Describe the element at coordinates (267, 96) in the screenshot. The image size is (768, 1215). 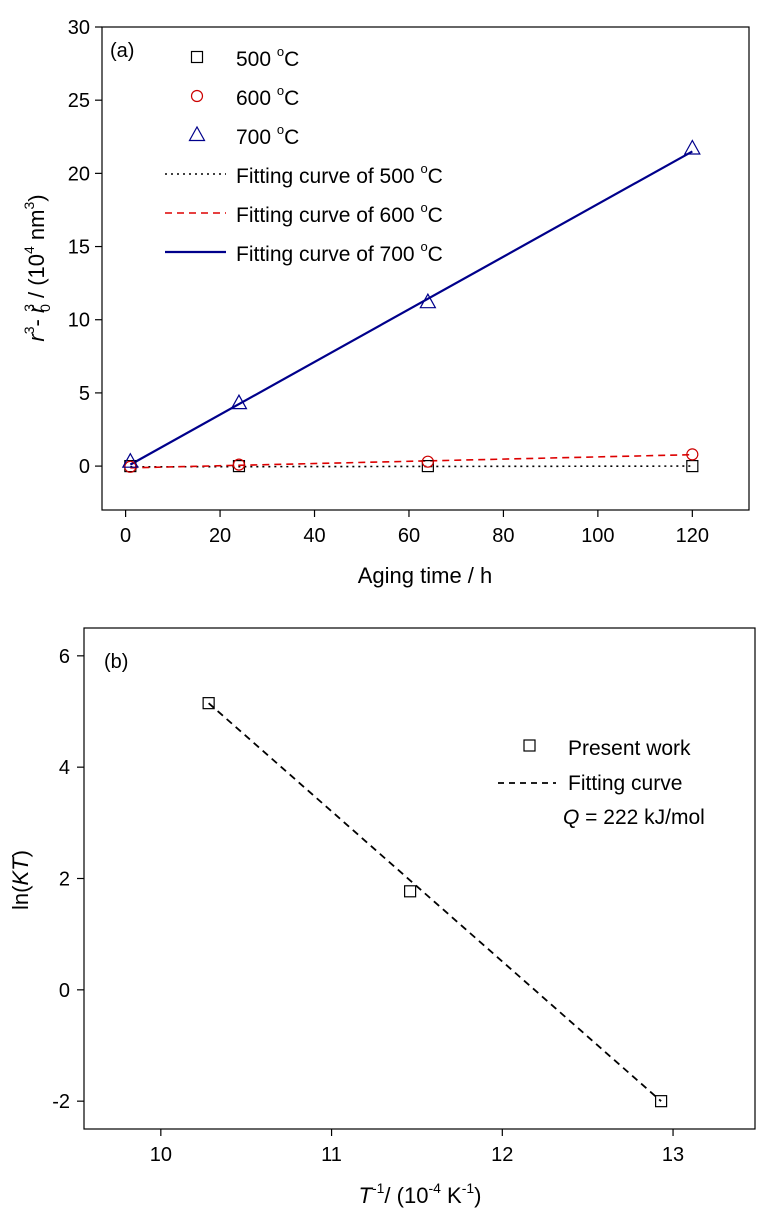
I see `legend-label: 600 oC` at that location.